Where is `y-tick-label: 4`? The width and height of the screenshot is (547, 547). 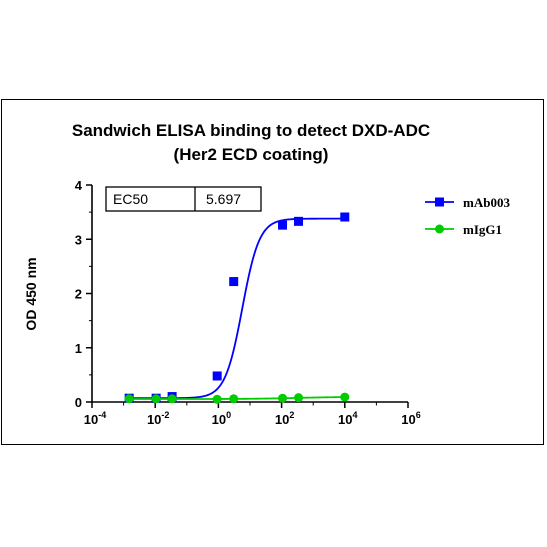 y-tick-label: 4 is located at coordinates (79, 185).